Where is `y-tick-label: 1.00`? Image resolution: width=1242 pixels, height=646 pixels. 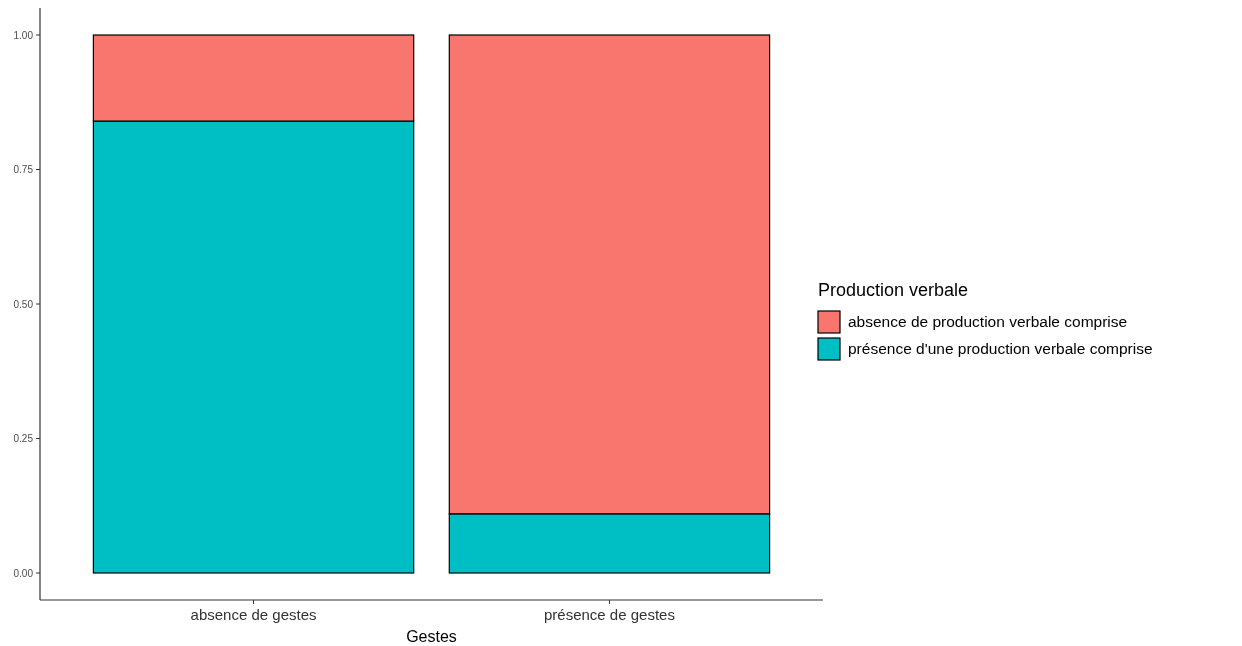
y-tick-label: 1.00 is located at coordinates (23, 35).